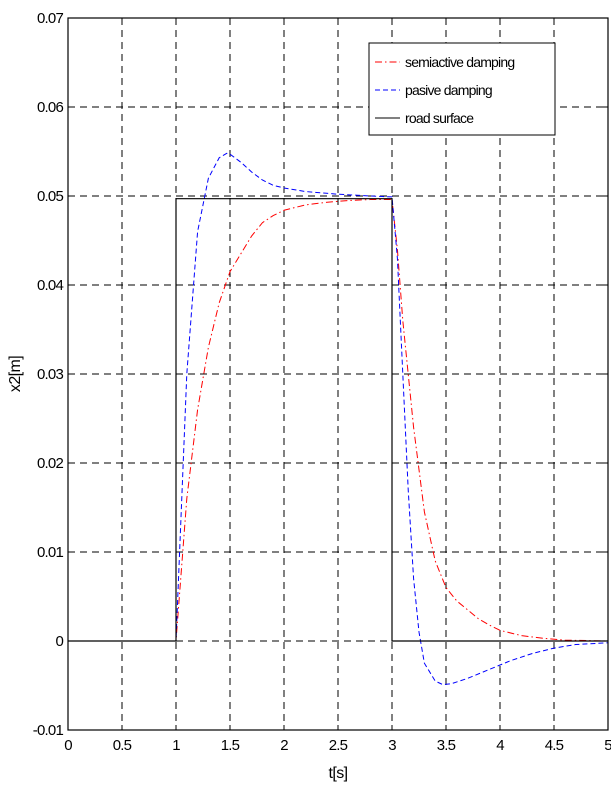 Image resolution: width=611 pixels, height=791 pixels. Describe the element at coordinates (338, 773) in the screenshot. I see `x-axis-label: t[s]` at that location.